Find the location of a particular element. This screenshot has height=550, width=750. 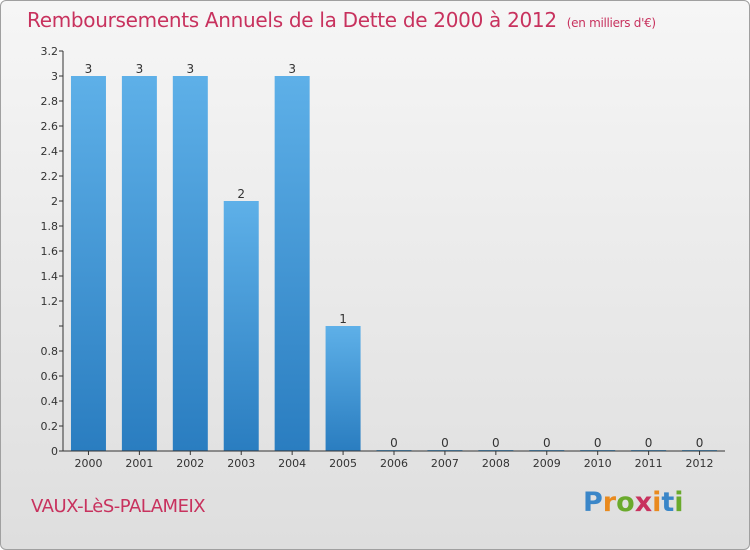

brand-letter: t is located at coordinates (668, 502).